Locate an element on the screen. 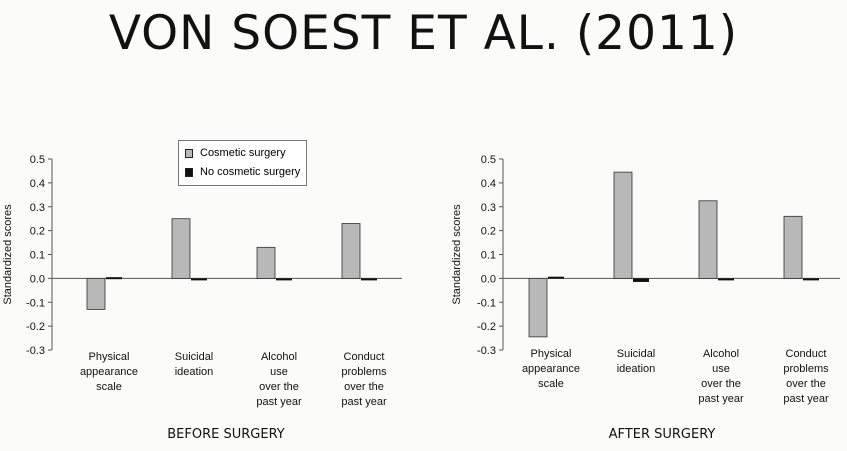 This screenshot has height=451, width=847. before-y-tick-label: 0.2 is located at coordinates (37, 232).